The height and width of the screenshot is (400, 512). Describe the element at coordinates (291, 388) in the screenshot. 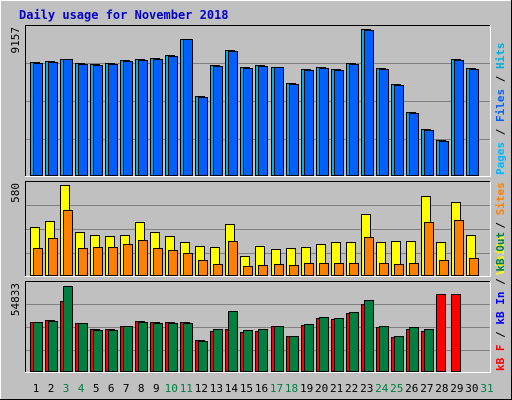

I see `day-label-18: 18` at that location.